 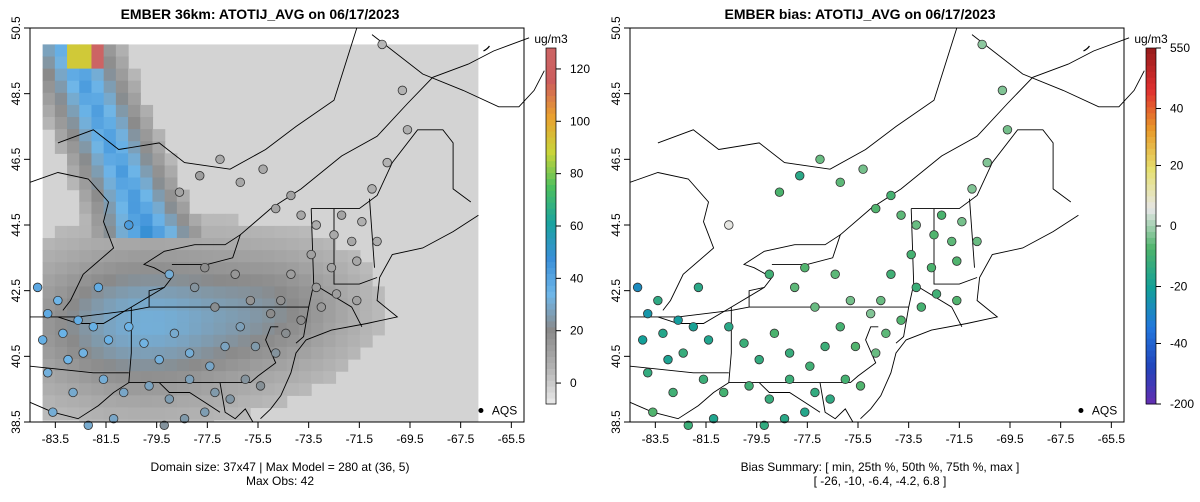 What do you see at coordinates (1104, 411) in the screenshot?
I see `right-legend-label: AQS` at bounding box center [1104, 411].